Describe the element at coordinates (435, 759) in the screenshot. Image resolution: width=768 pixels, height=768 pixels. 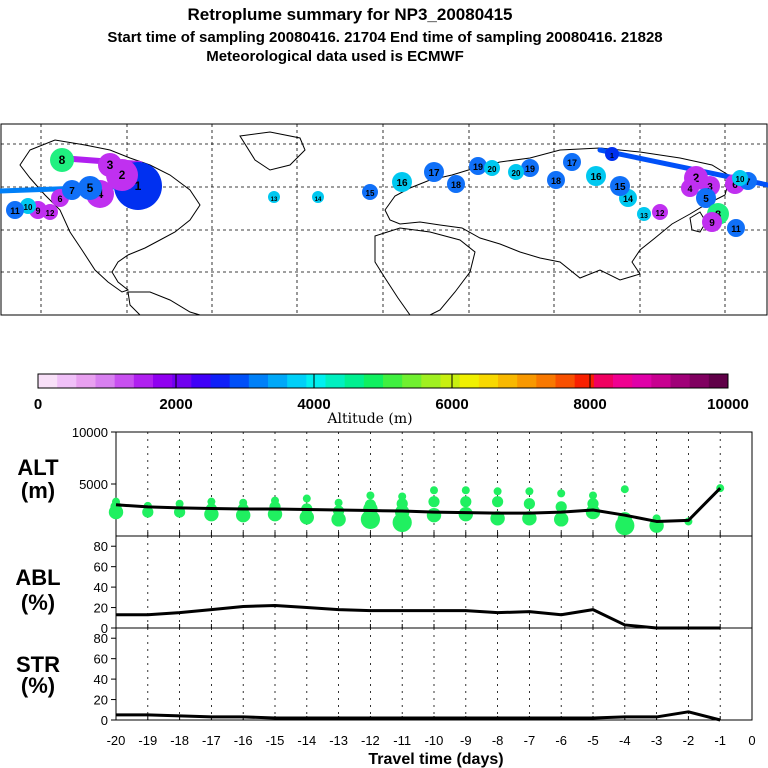
I see `x-axis-label: Travel time (days)` at that location.